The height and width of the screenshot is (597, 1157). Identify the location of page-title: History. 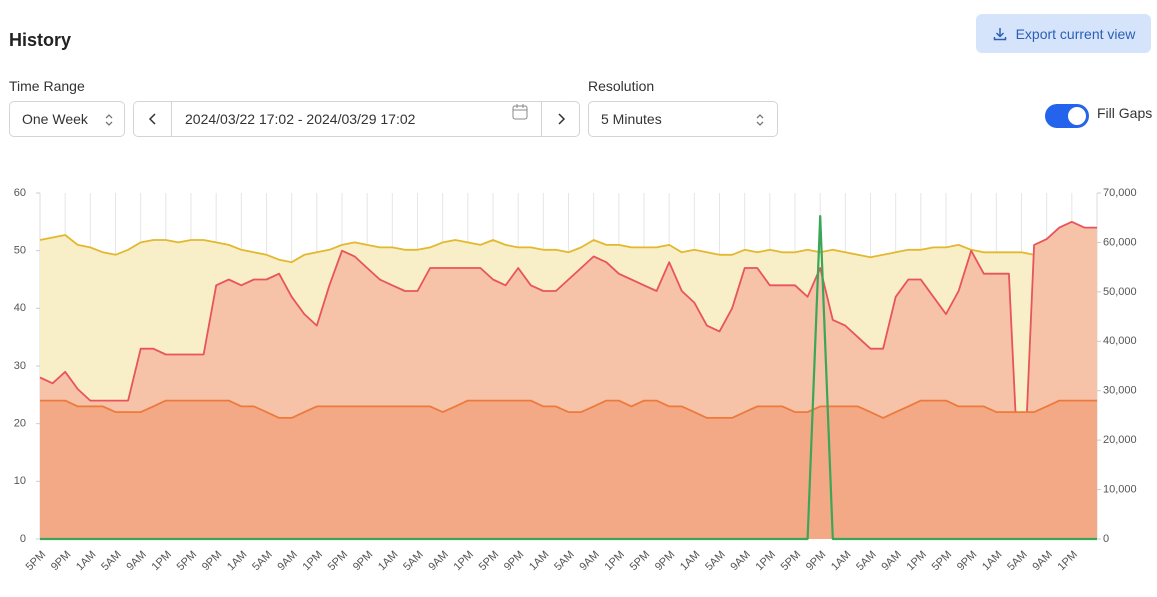
(40, 40).